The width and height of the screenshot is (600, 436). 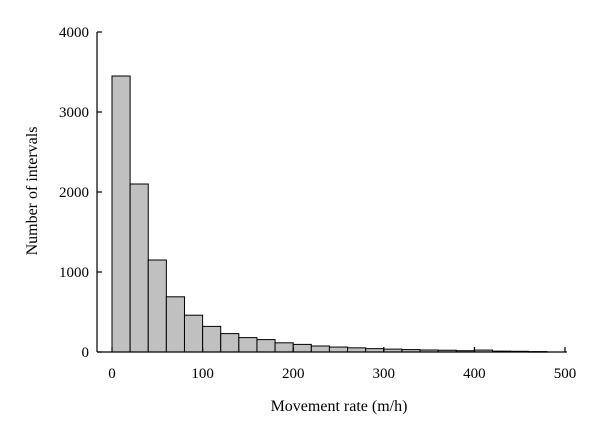 I want to click on x-tick-label: 400, so click(x=474, y=374).